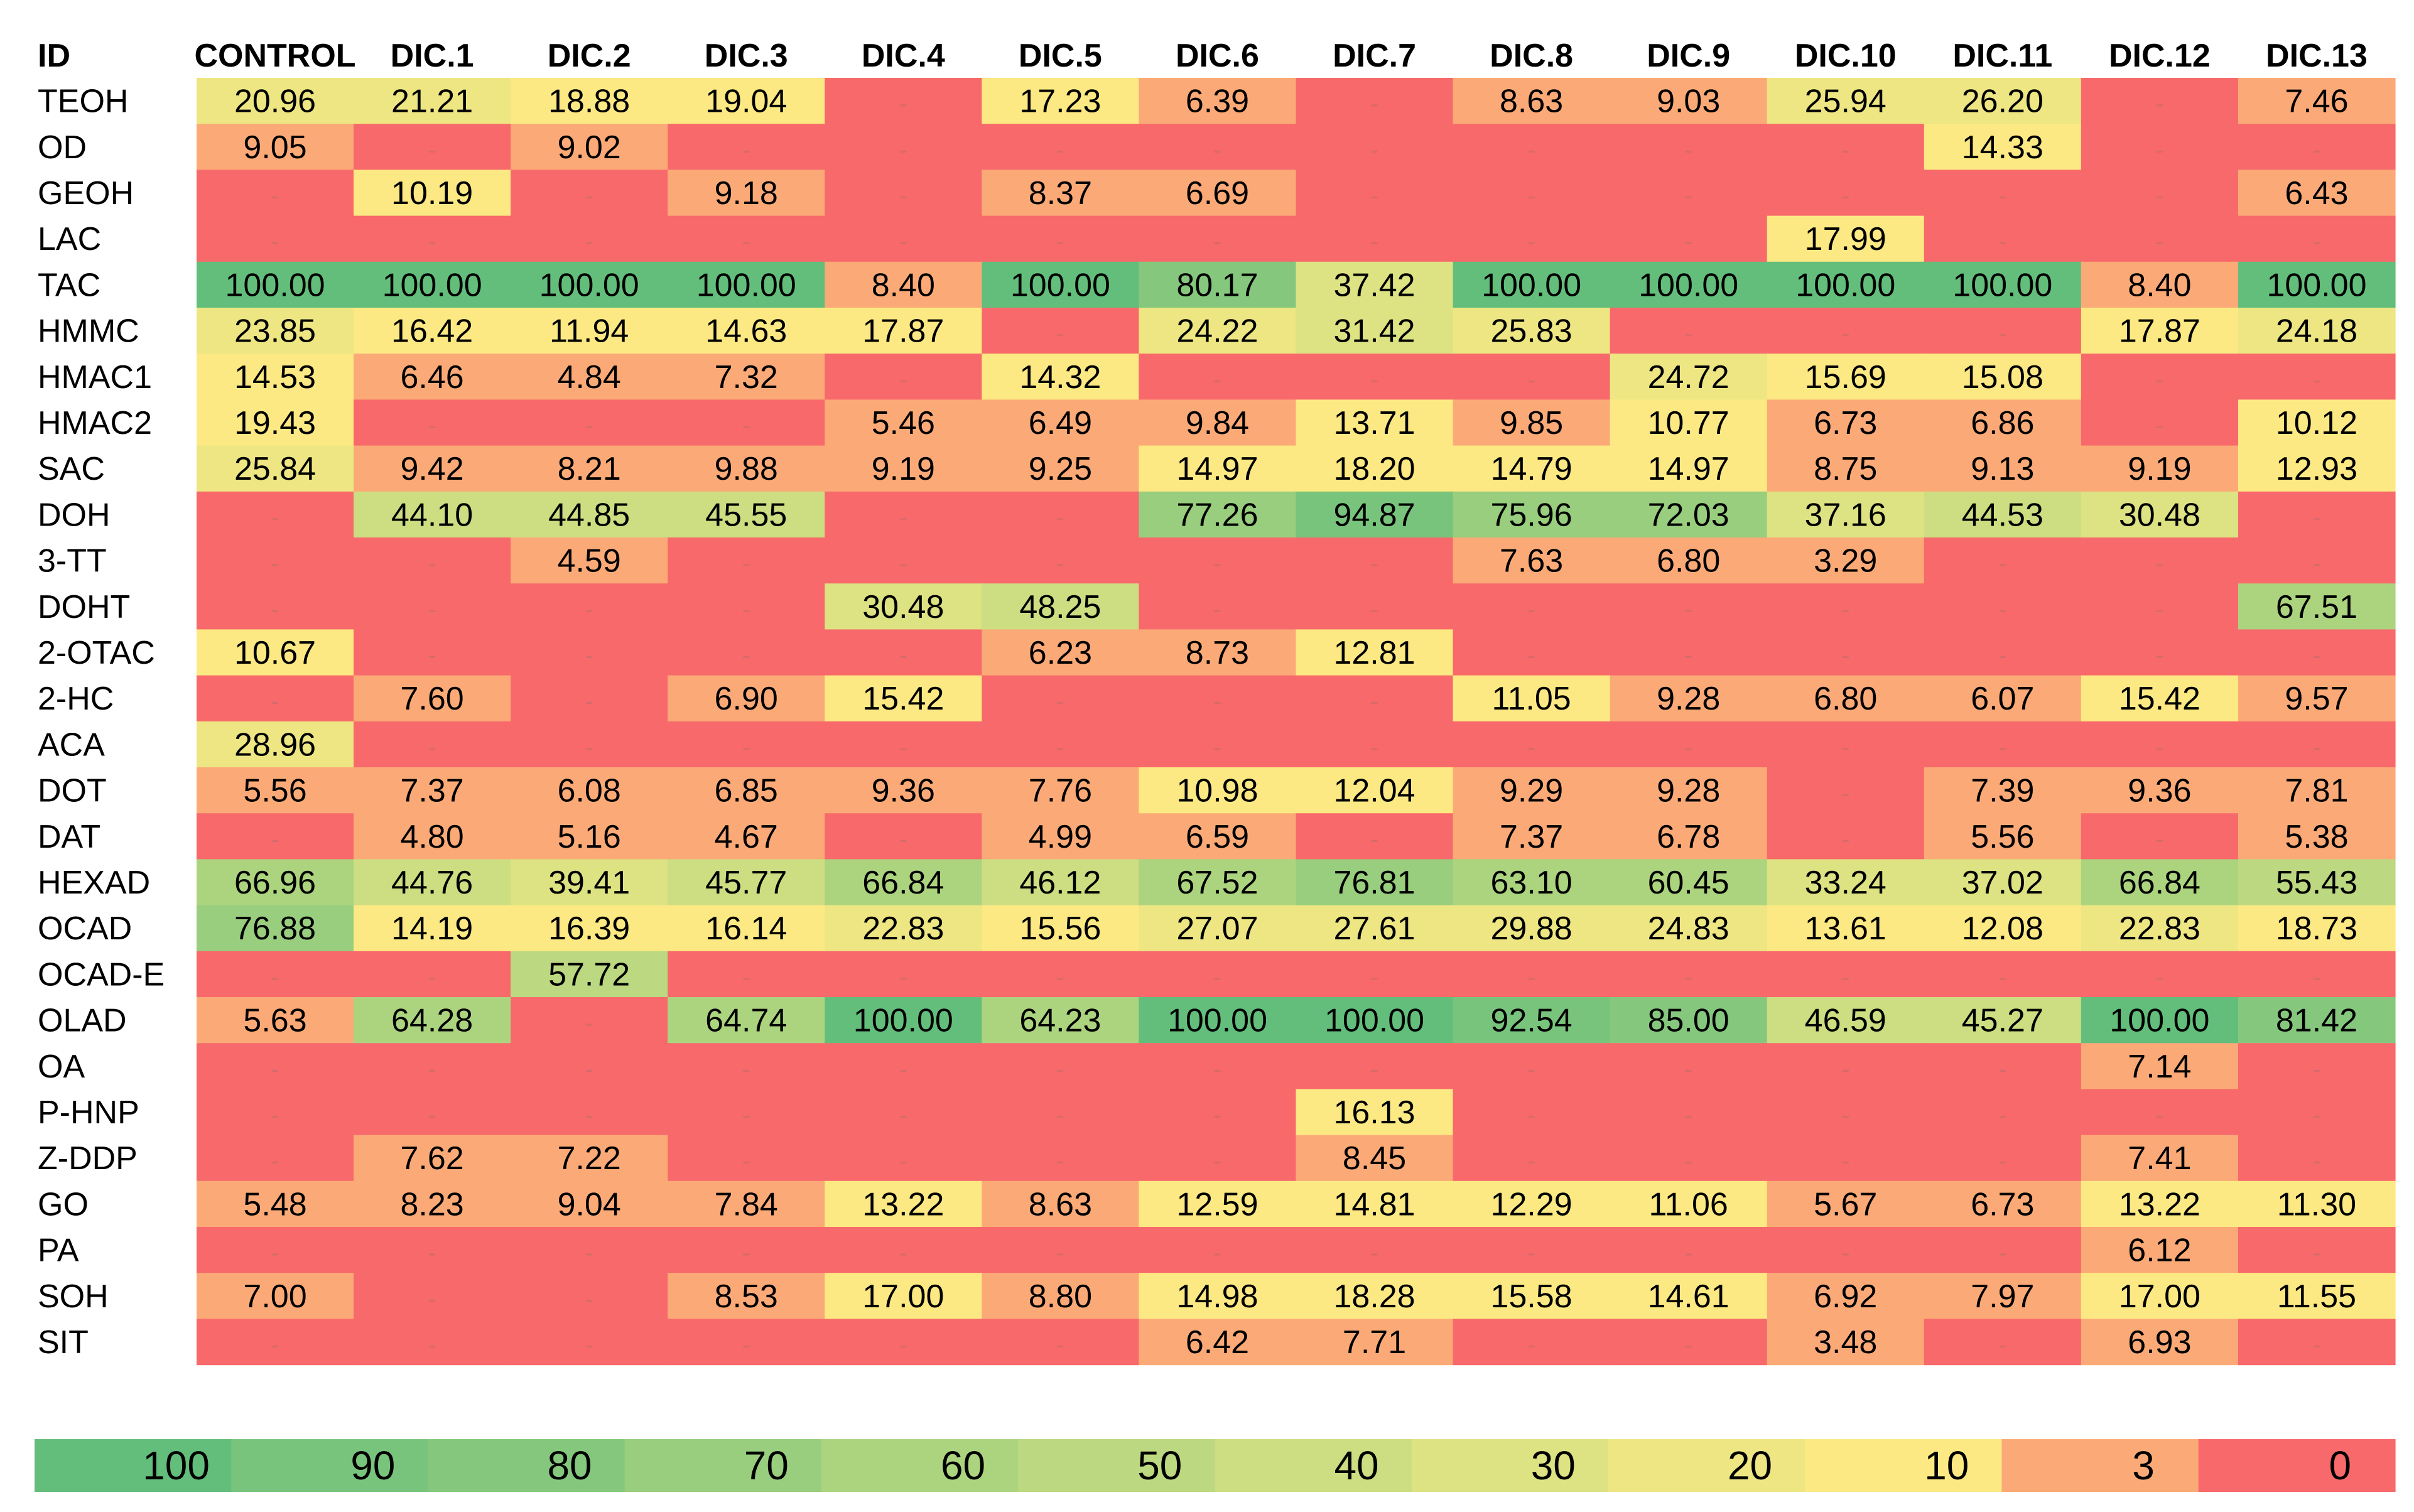  Describe the element at coordinates (2316, 928) in the screenshot. I see `cell-value: 18.73` at that location.